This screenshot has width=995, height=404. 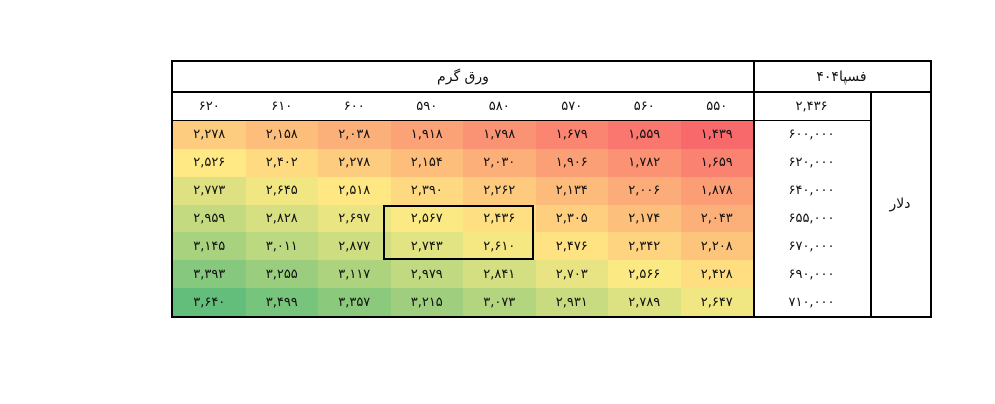 What do you see at coordinates (754, 189) in the screenshot?
I see `heat-divider` at bounding box center [754, 189].